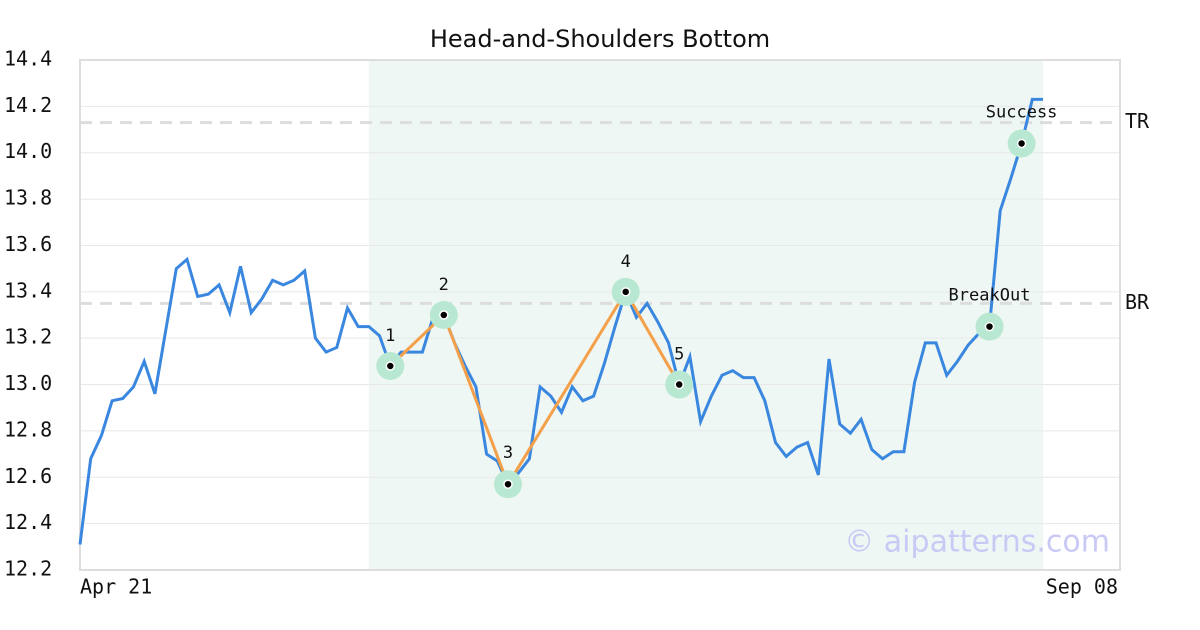 Image resolution: width=1200 pixels, height=630 pixels. Describe the element at coordinates (28, 476) in the screenshot. I see `y-tick-label: 12.6` at that location.